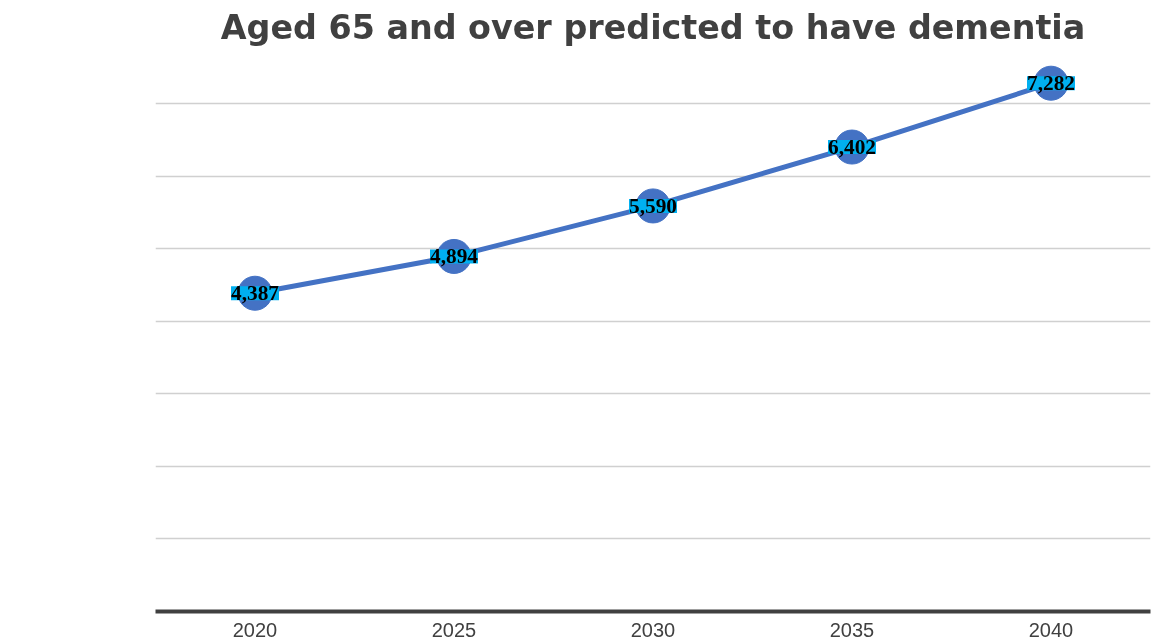  I want to click on data-label: 4,894, so click(454, 256).